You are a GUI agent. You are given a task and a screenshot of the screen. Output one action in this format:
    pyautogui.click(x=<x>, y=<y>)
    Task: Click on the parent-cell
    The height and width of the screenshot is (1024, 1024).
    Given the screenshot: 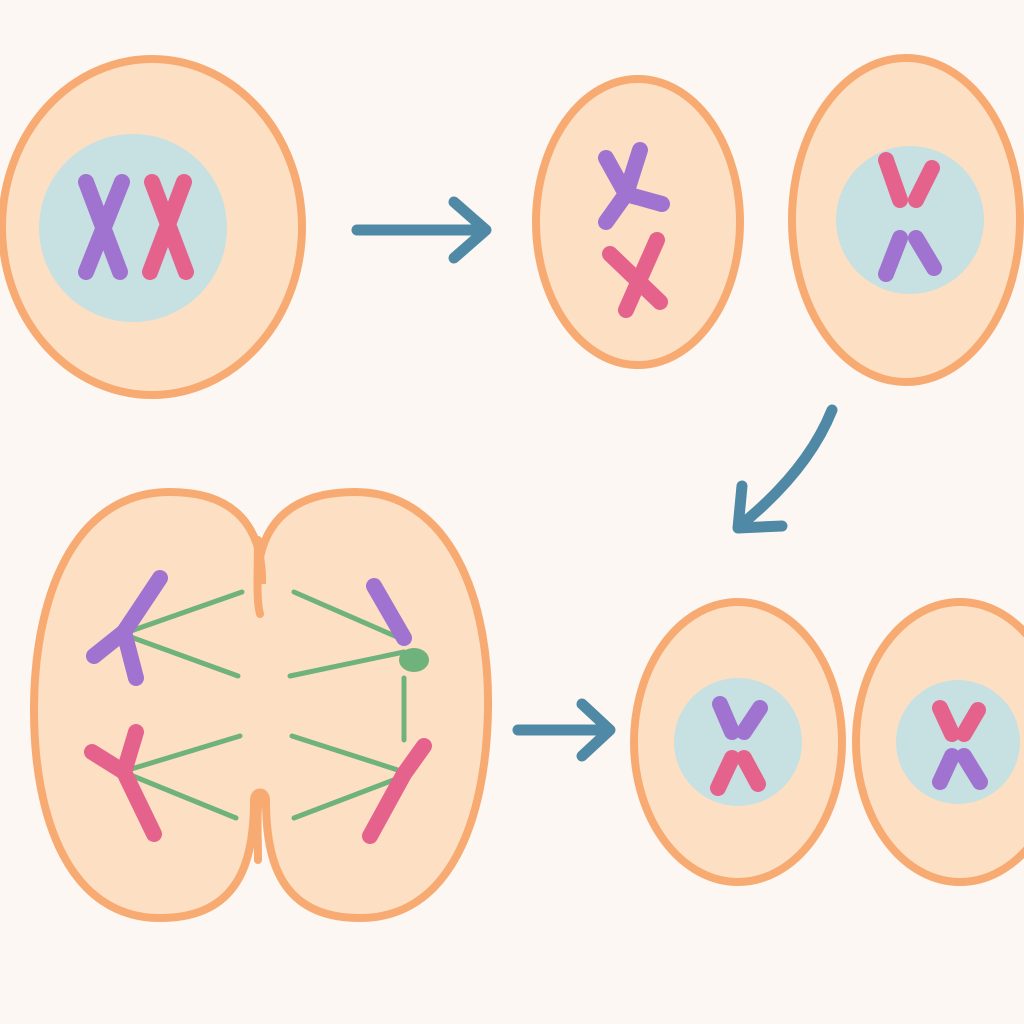 What is the action you would take?
    pyautogui.click(x=153, y=227)
    